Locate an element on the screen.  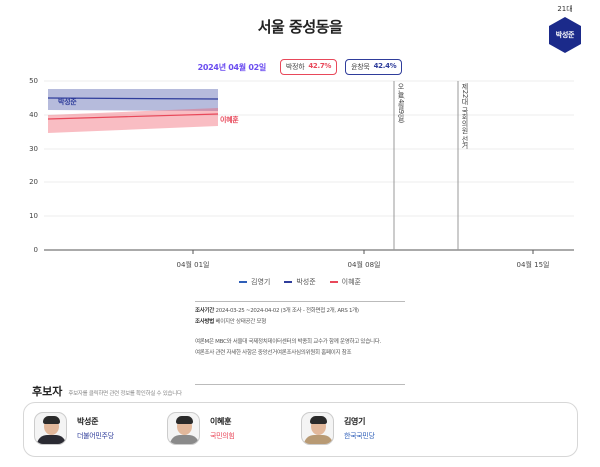
legend-label: 김영기 is located at coordinates (261, 282).